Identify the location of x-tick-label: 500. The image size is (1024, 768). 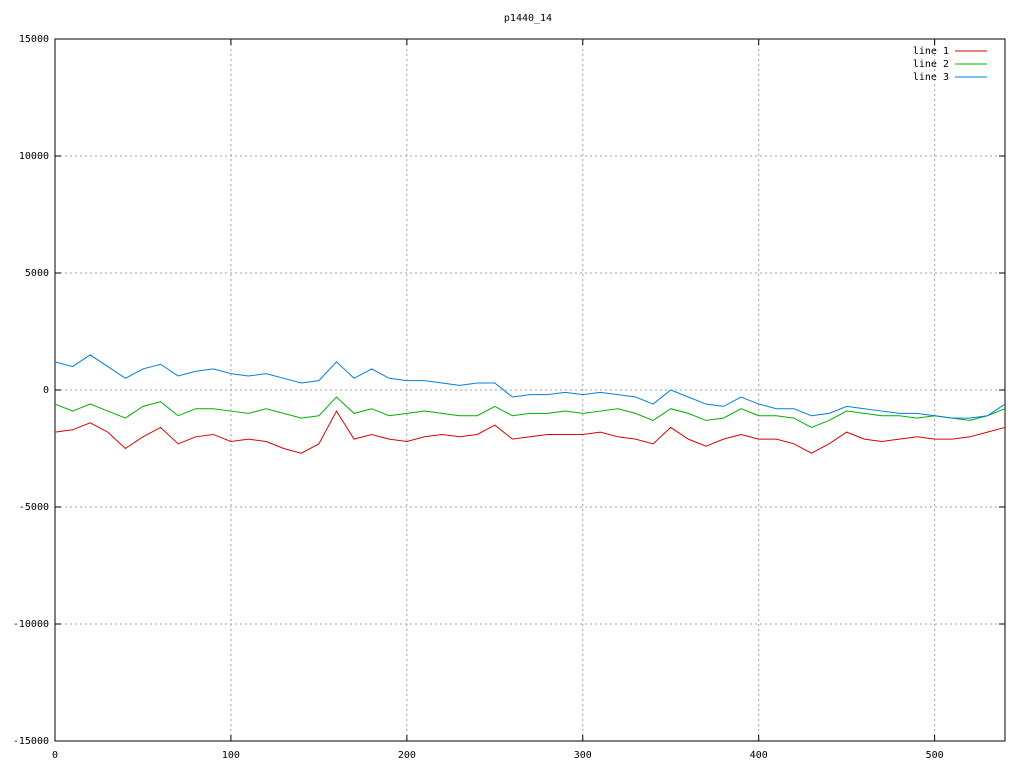
(935, 755).